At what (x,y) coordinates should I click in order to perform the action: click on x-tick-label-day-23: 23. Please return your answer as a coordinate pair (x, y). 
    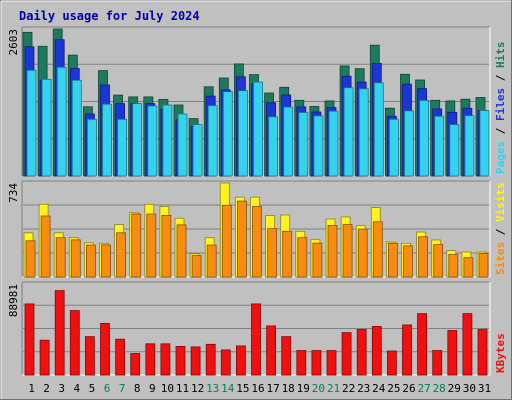
    Looking at the image, I should click on (363, 388).